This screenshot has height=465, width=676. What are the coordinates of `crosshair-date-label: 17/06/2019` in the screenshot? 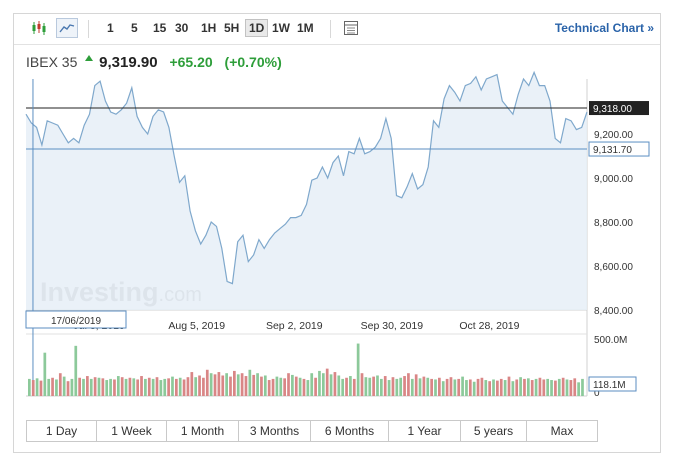 It's located at (76, 321).